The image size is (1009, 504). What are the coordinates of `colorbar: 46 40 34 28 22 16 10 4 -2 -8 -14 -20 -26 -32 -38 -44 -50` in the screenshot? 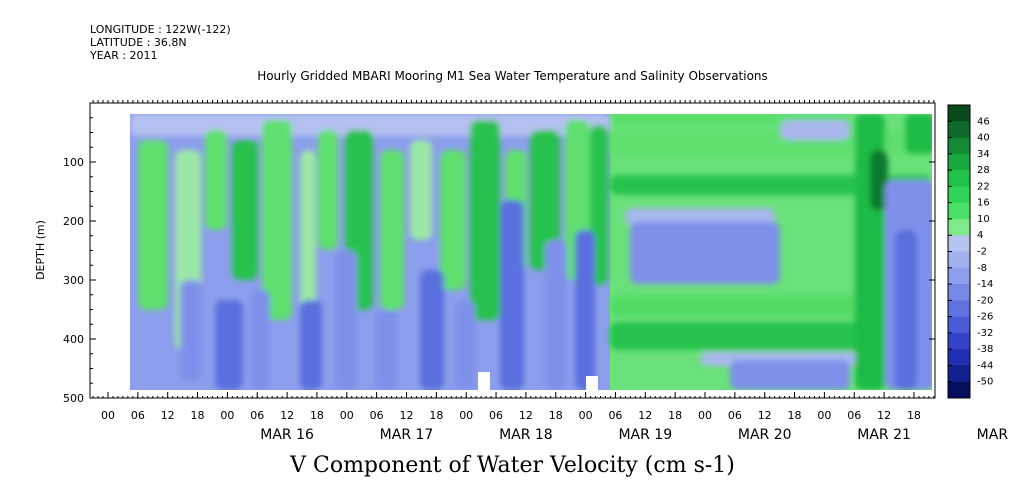 It's located at (970, 251).